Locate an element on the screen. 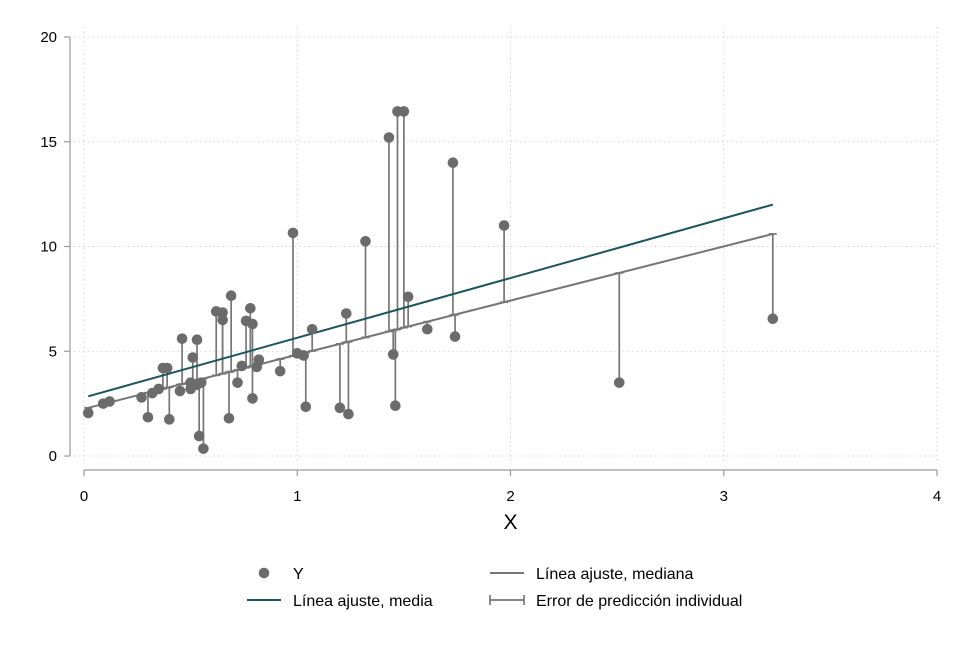 Image resolution: width=975 pixels, height=650 pixels. x-axis-ticks: 0 1 2 3 4 is located at coordinates (510, 487).